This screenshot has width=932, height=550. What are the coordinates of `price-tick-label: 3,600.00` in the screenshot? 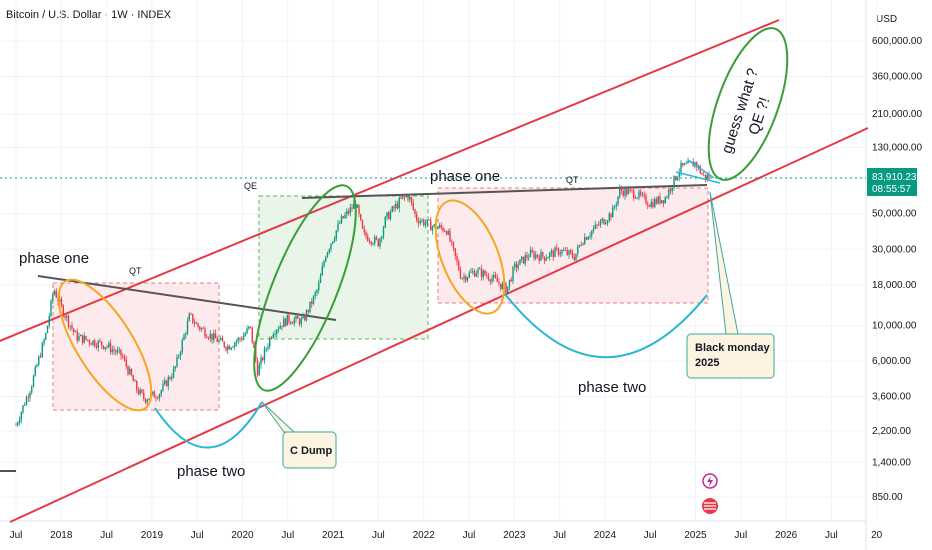 It's located at (891, 397).